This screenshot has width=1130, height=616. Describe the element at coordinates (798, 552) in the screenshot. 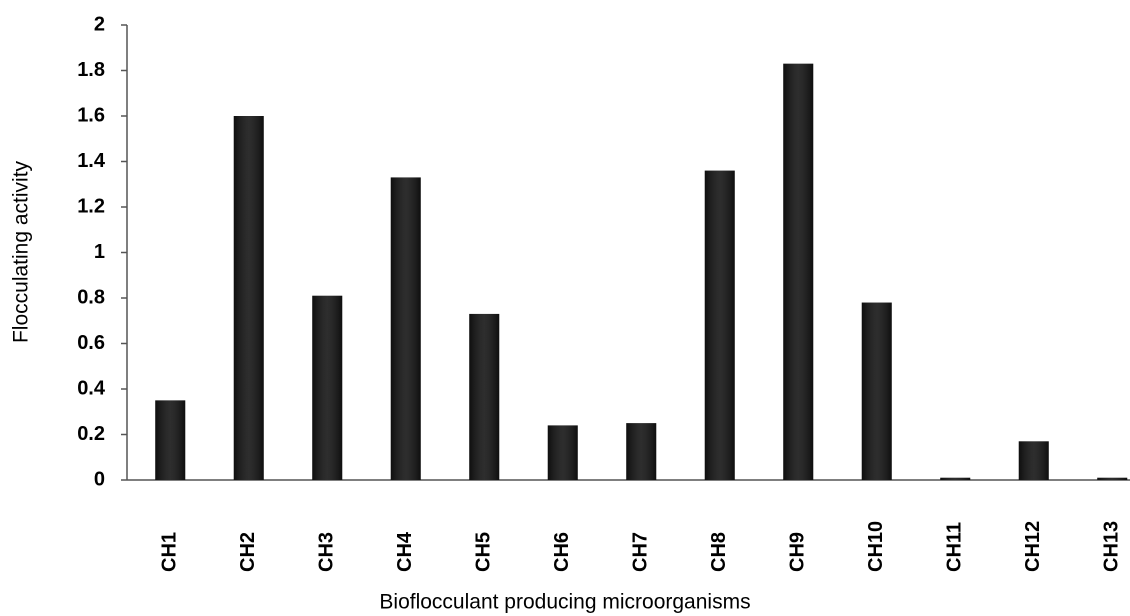

I see `x-tick-label: CH9` at that location.